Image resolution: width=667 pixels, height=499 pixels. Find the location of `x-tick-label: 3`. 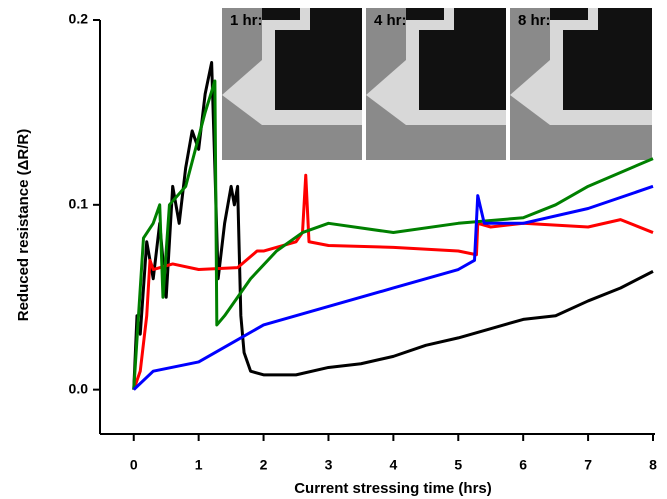

x-tick-label: 3 is located at coordinates (329, 465).